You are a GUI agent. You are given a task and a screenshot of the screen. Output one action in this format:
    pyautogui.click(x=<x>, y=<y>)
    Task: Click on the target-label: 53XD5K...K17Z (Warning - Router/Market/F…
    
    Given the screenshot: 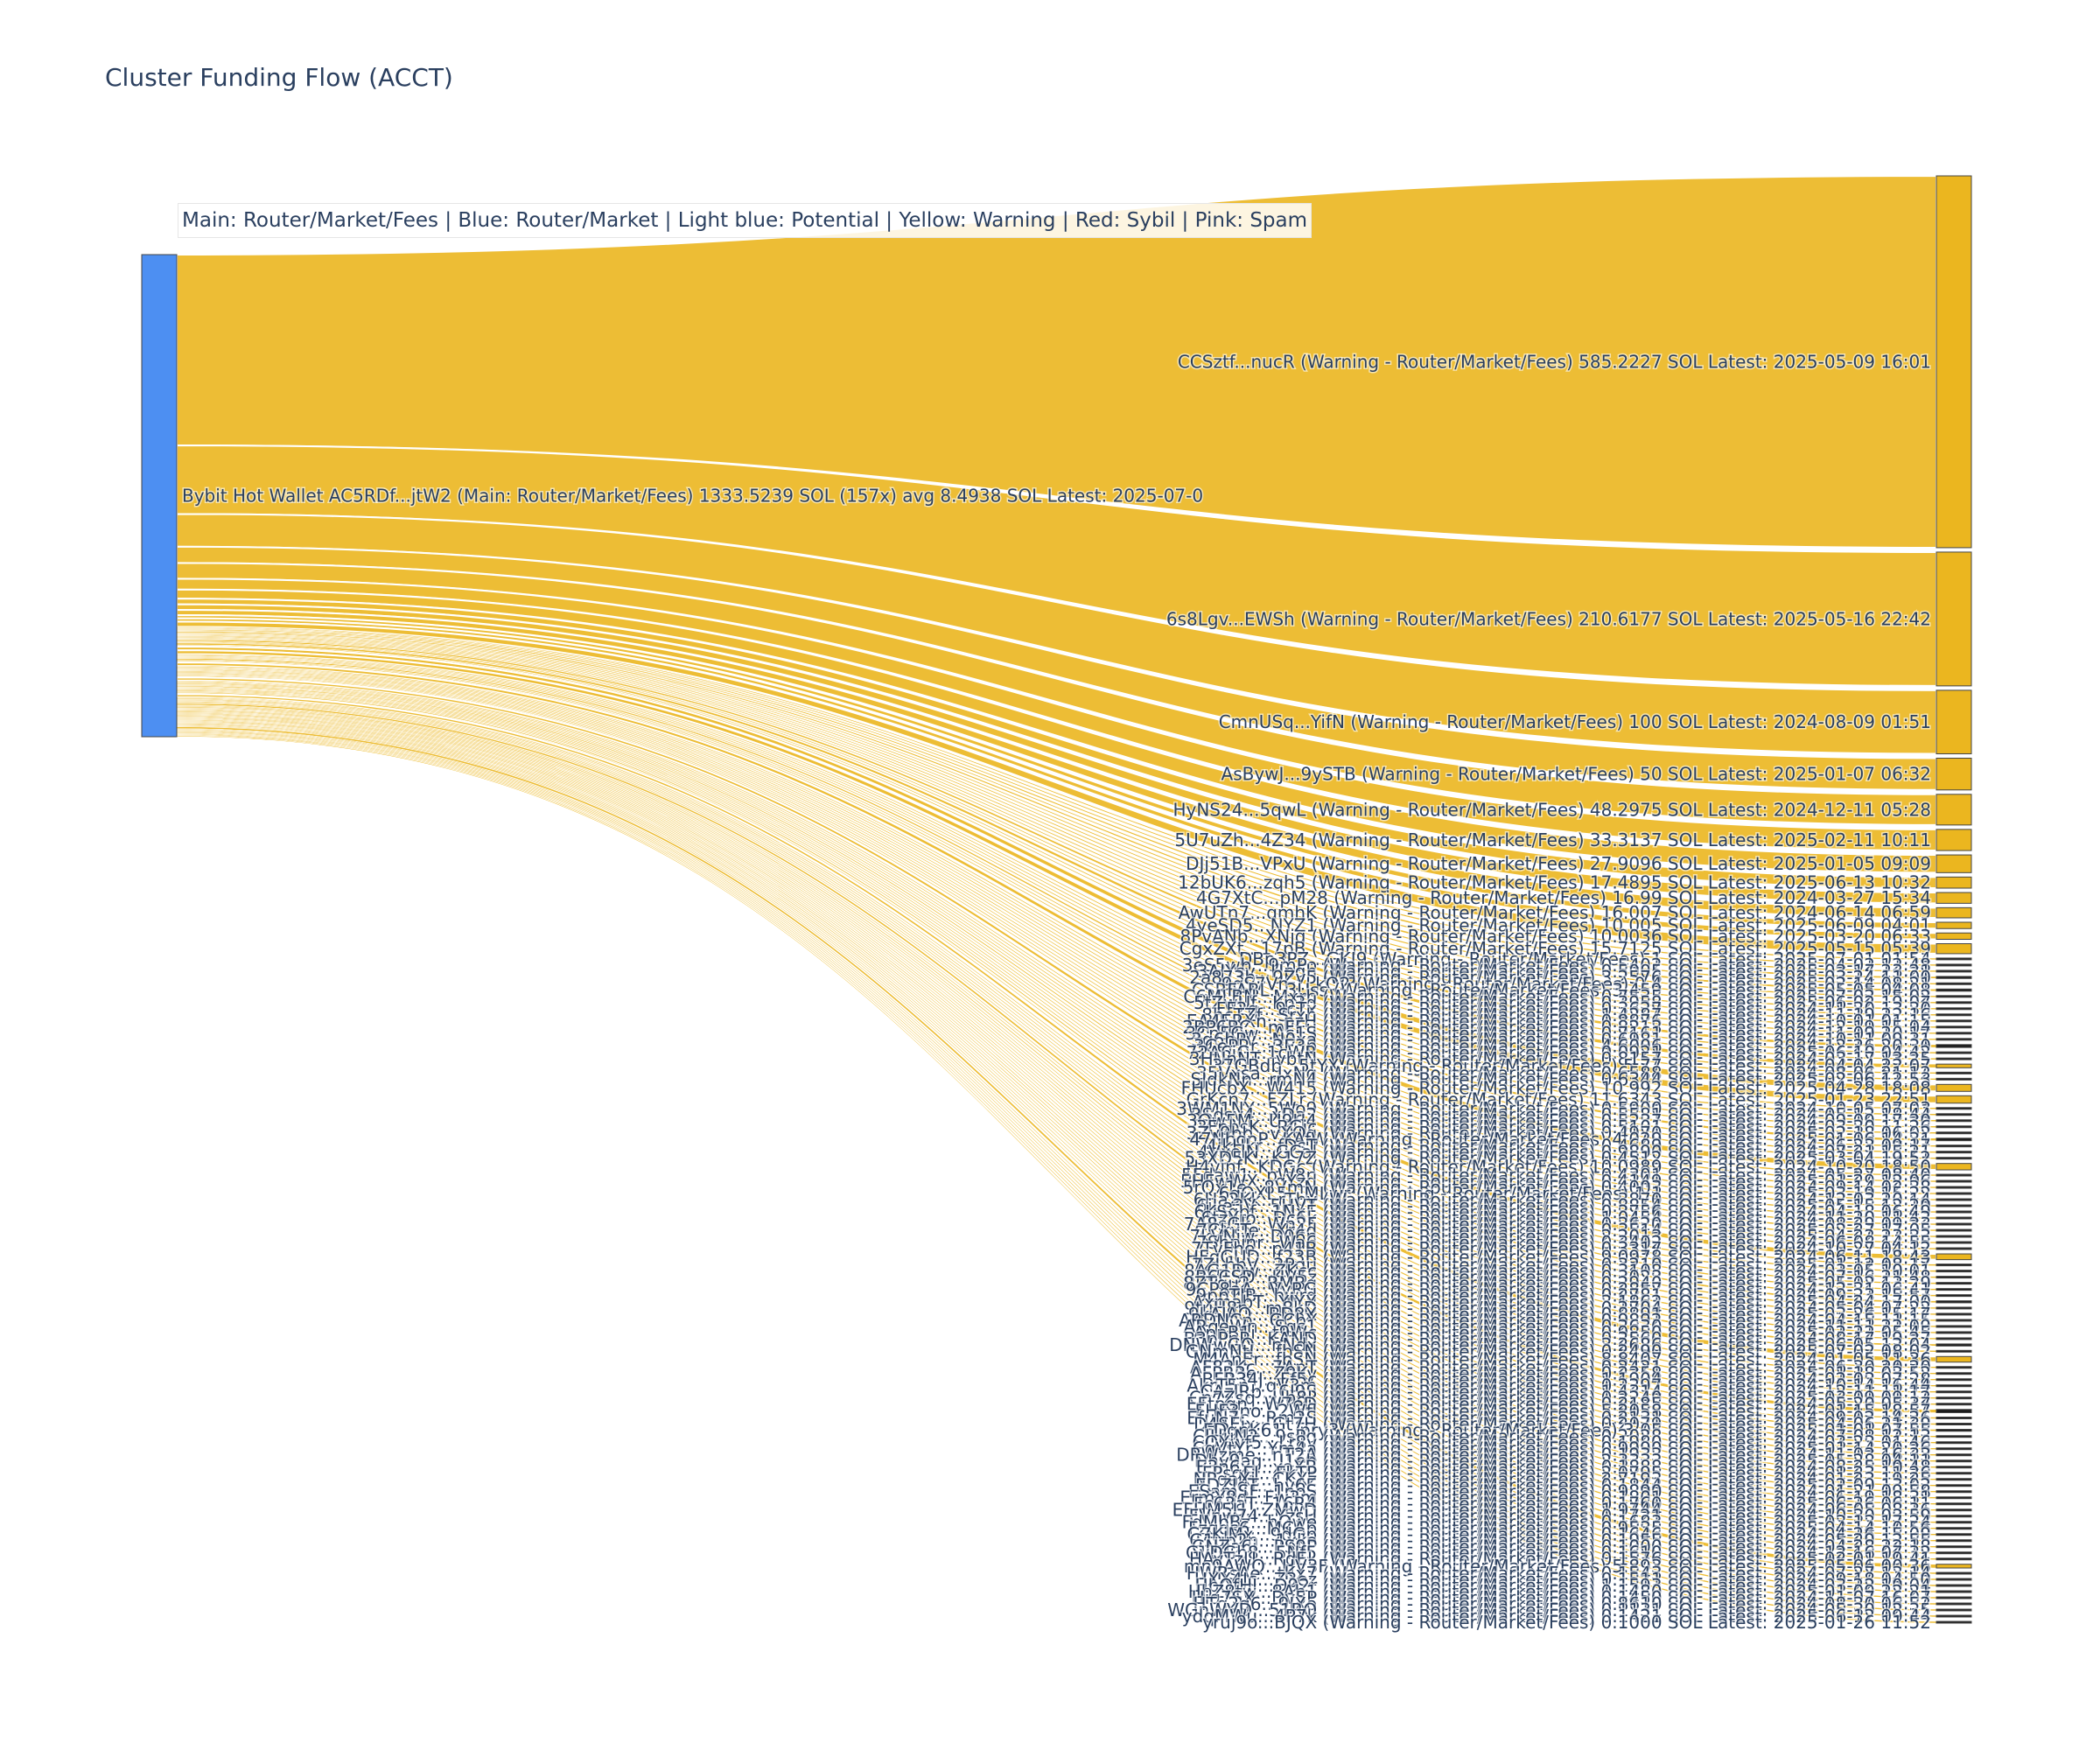 What is the action you would take?
    pyautogui.click(x=1557, y=1158)
    